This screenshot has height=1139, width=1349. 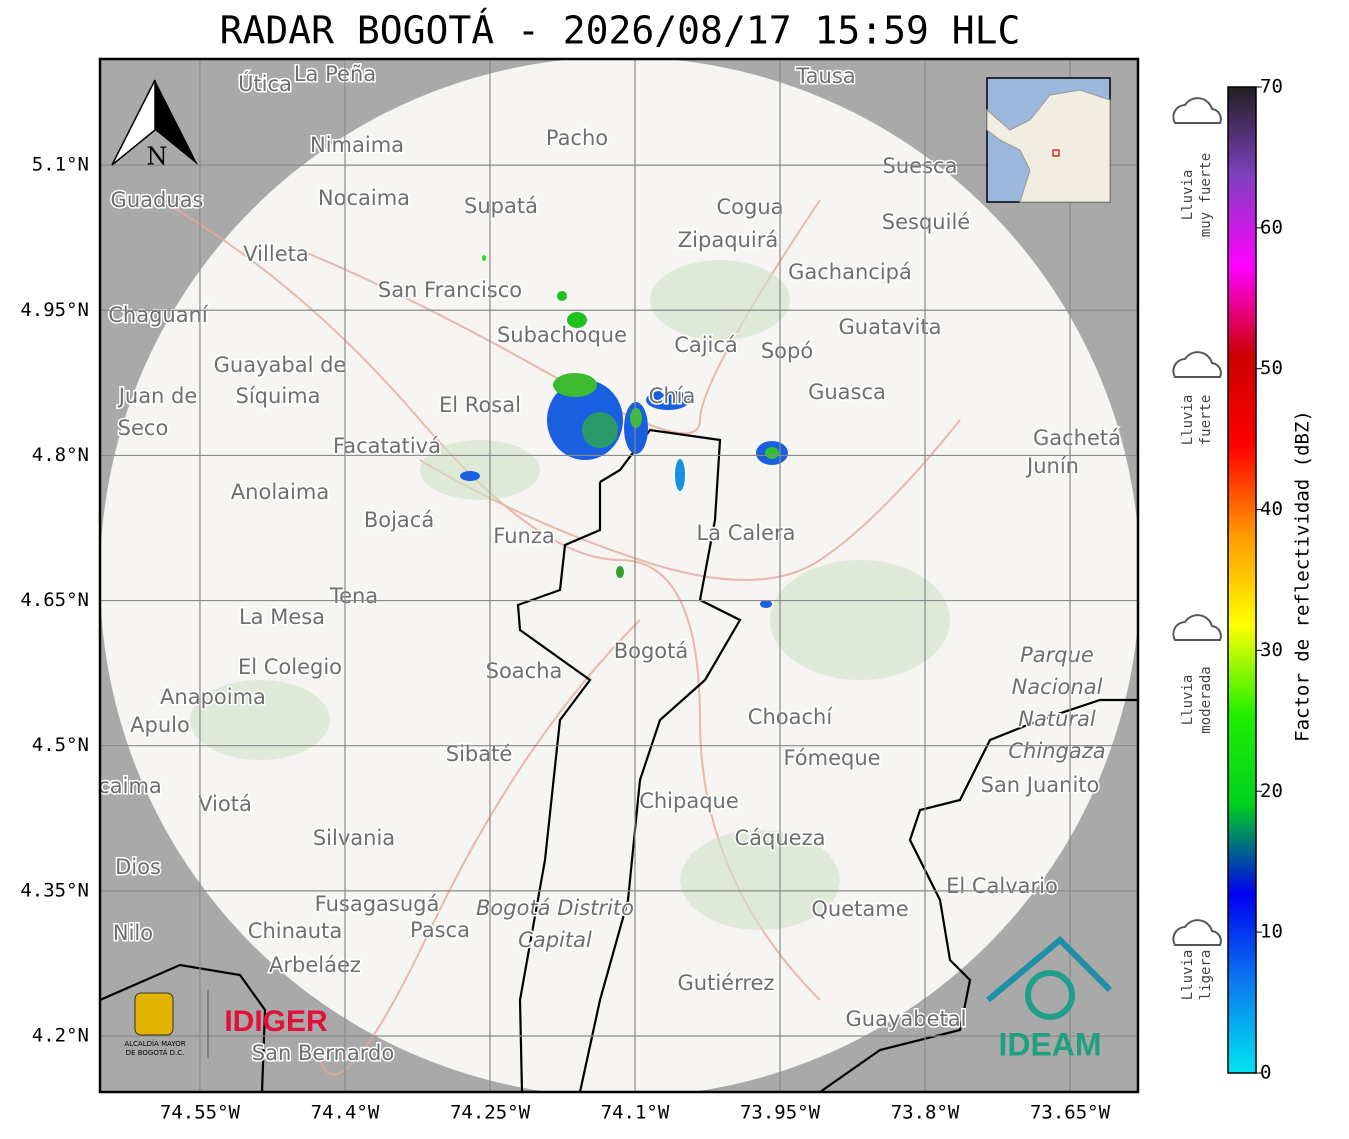 What do you see at coordinates (1197, 674) in the screenshot?
I see `rain-level: Lluvia moderada` at bounding box center [1197, 674].